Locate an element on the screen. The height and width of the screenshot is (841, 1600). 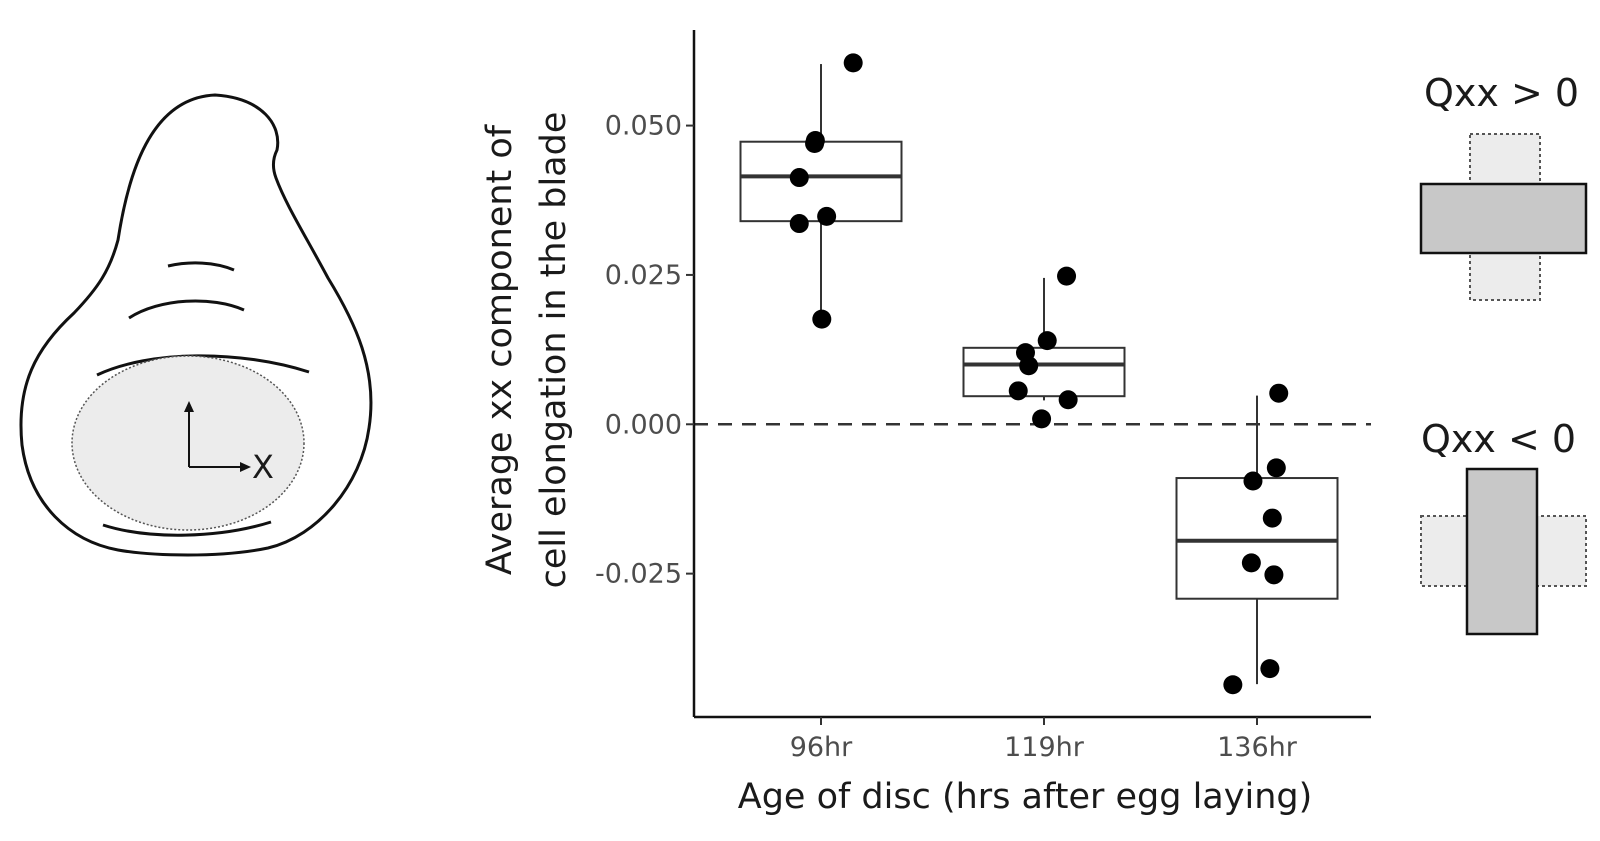
qxx-legend: Qxx > 0 Qxx < 0 is located at coordinates (1503, 353).